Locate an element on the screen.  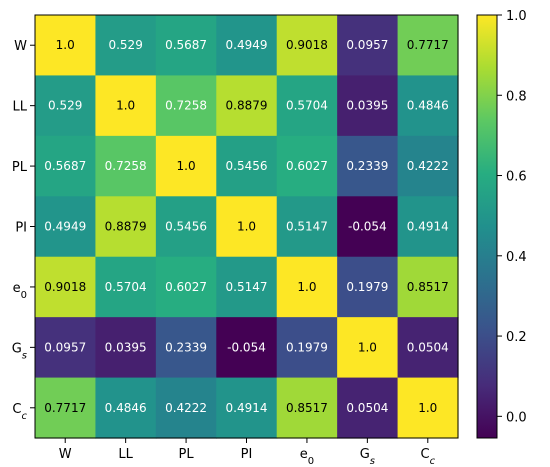
x-tick-label: W is located at coordinates (65, 454).